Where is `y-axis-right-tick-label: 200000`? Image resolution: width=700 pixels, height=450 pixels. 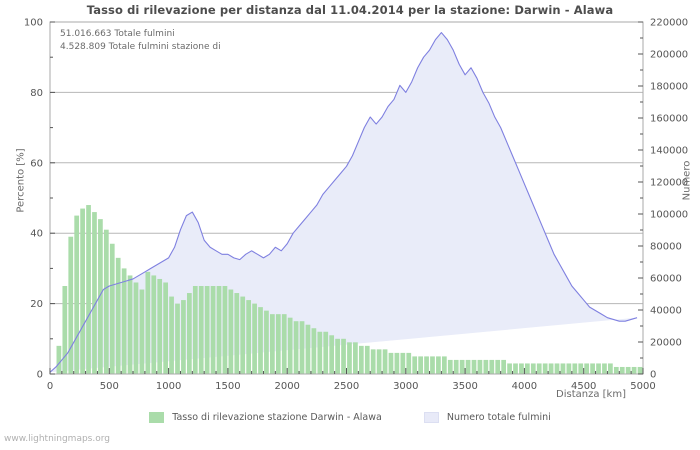
y-axis-right-tick-label: 200000 is located at coordinates (669, 55).